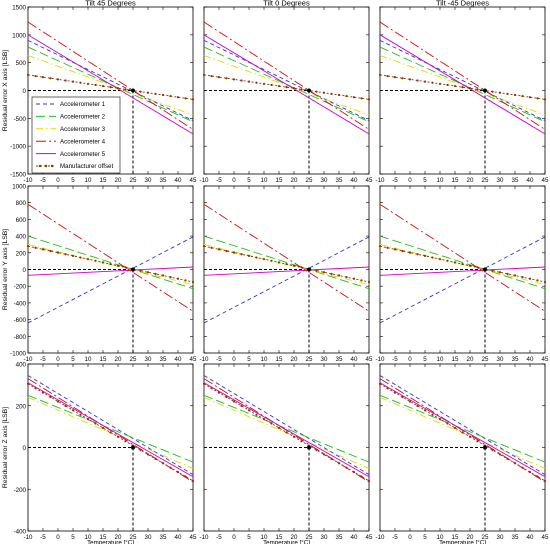  I want to click on y-axis-title: Residual error Y axis [LSB], so click(5, 269).